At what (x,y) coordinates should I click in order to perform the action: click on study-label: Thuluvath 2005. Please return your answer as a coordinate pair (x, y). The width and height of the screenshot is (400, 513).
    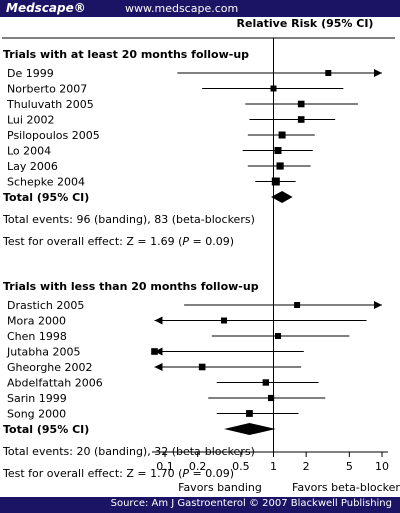
    Looking at the image, I should click on (50, 104).